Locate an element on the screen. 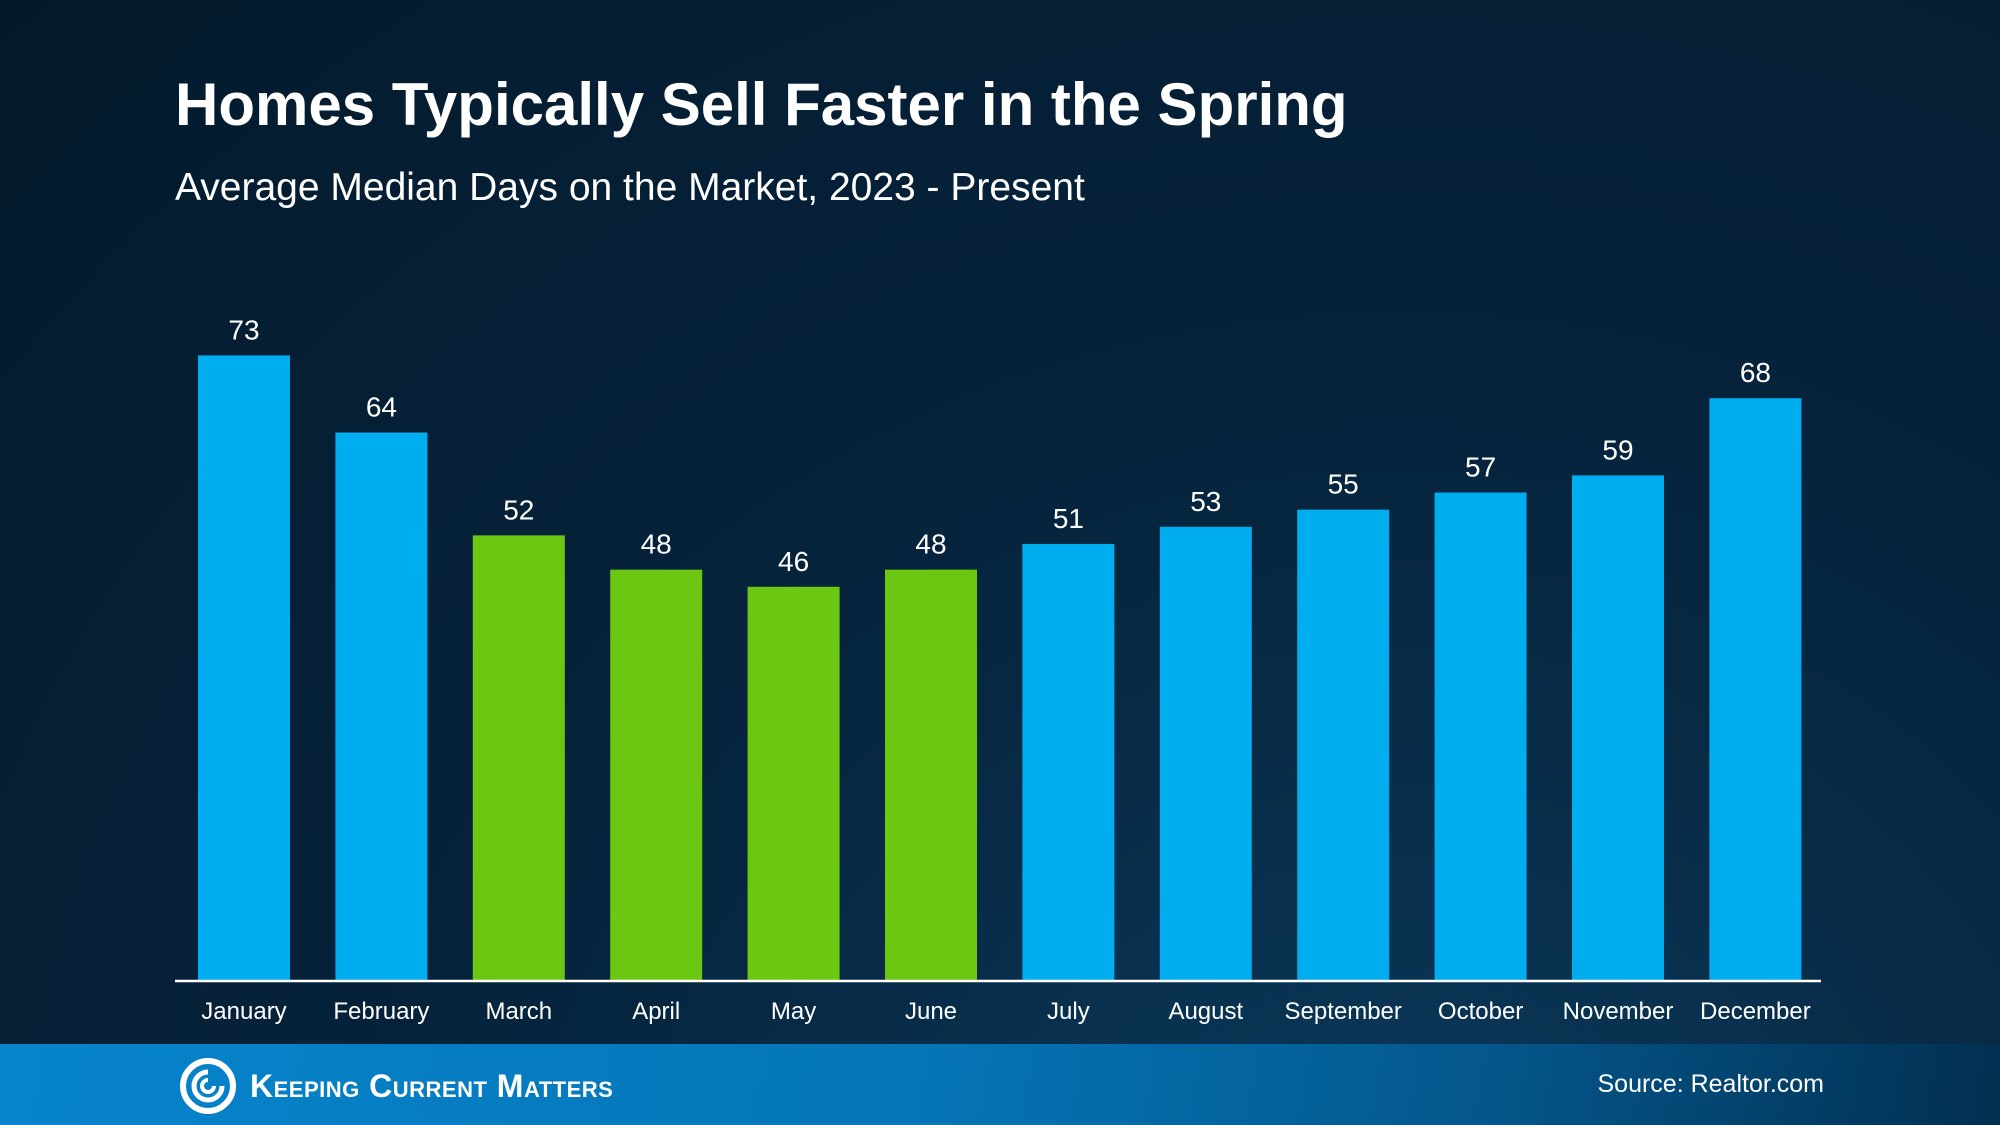 The width and height of the screenshot is (2000, 1125). x-tick-label-april: April is located at coordinates (656, 1011).